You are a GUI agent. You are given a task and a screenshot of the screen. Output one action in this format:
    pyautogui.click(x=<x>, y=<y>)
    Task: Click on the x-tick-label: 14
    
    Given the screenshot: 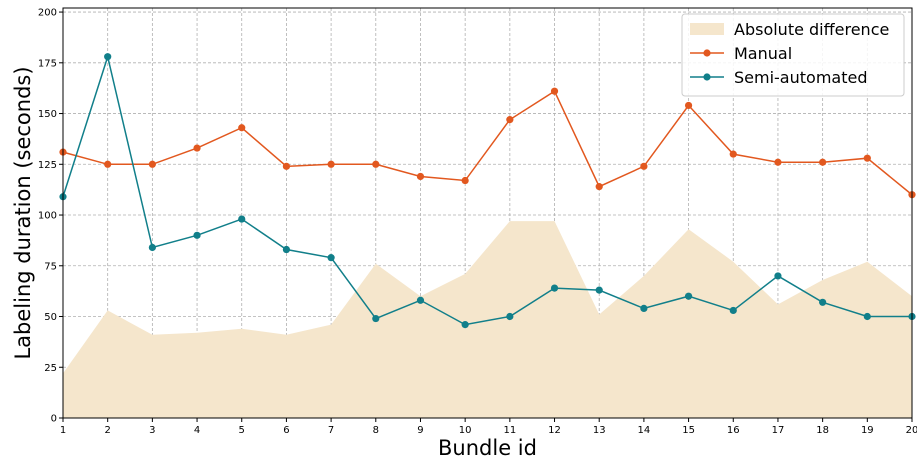 What is the action you would take?
    pyautogui.click(x=644, y=430)
    